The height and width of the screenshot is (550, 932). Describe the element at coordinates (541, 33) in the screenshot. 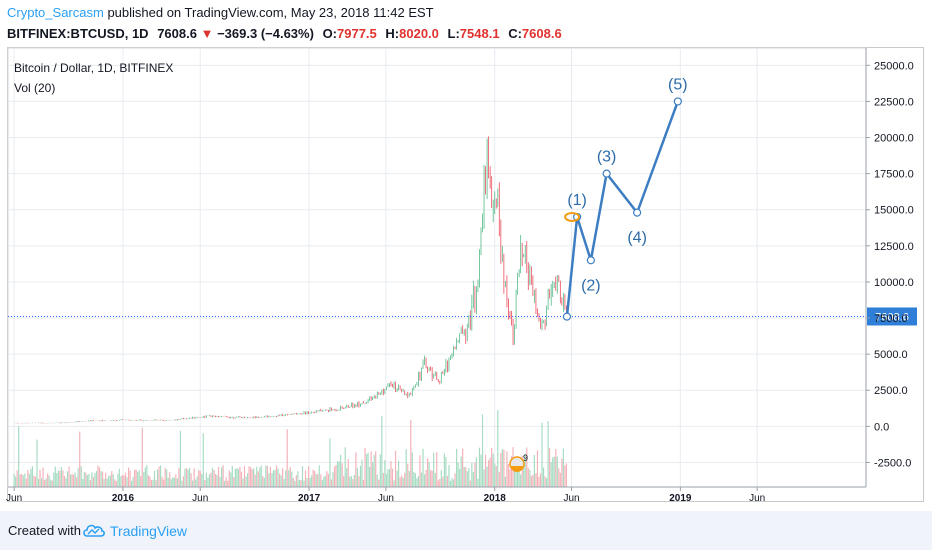

I see `close-value: 7608.6` at that location.